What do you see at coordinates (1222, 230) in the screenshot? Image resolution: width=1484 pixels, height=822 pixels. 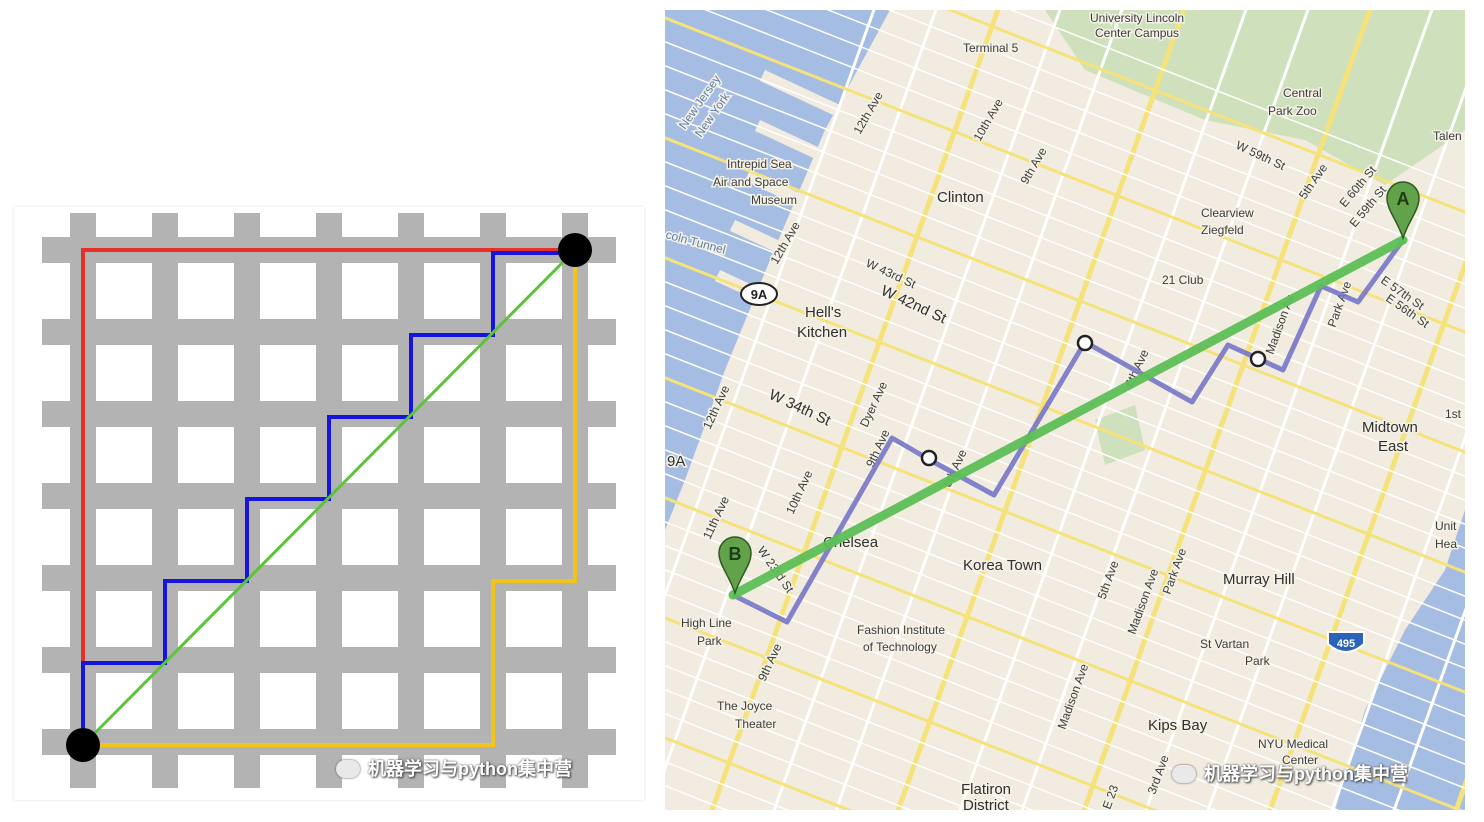 I see `label-clearview-2: Ziegfeld` at bounding box center [1222, 230].